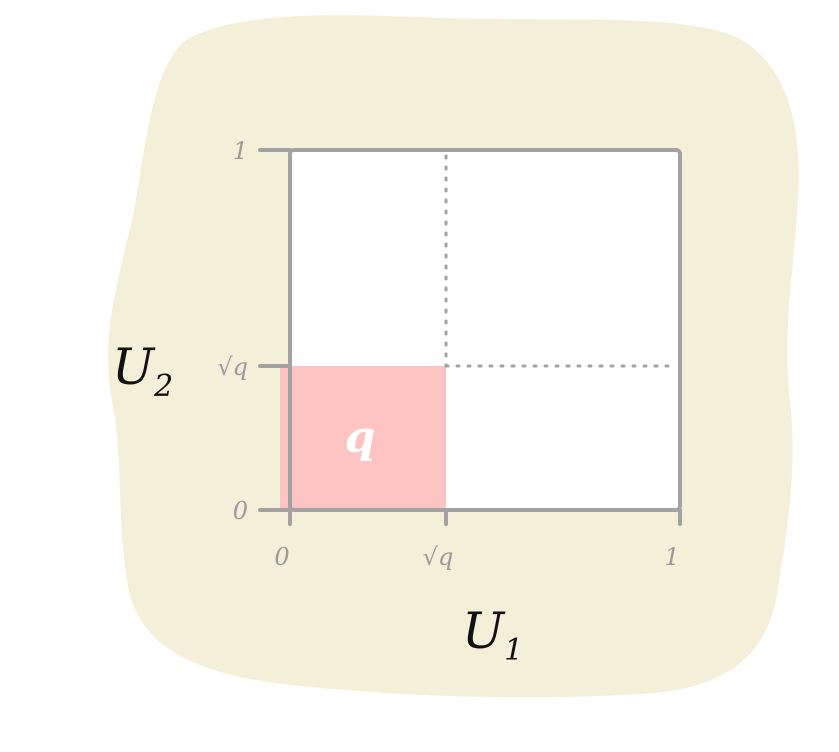 This screenshot has height=752, width=839. Describe the element at coordinates (360, 437) in the screenshot. I see `region-label: q` at that location.